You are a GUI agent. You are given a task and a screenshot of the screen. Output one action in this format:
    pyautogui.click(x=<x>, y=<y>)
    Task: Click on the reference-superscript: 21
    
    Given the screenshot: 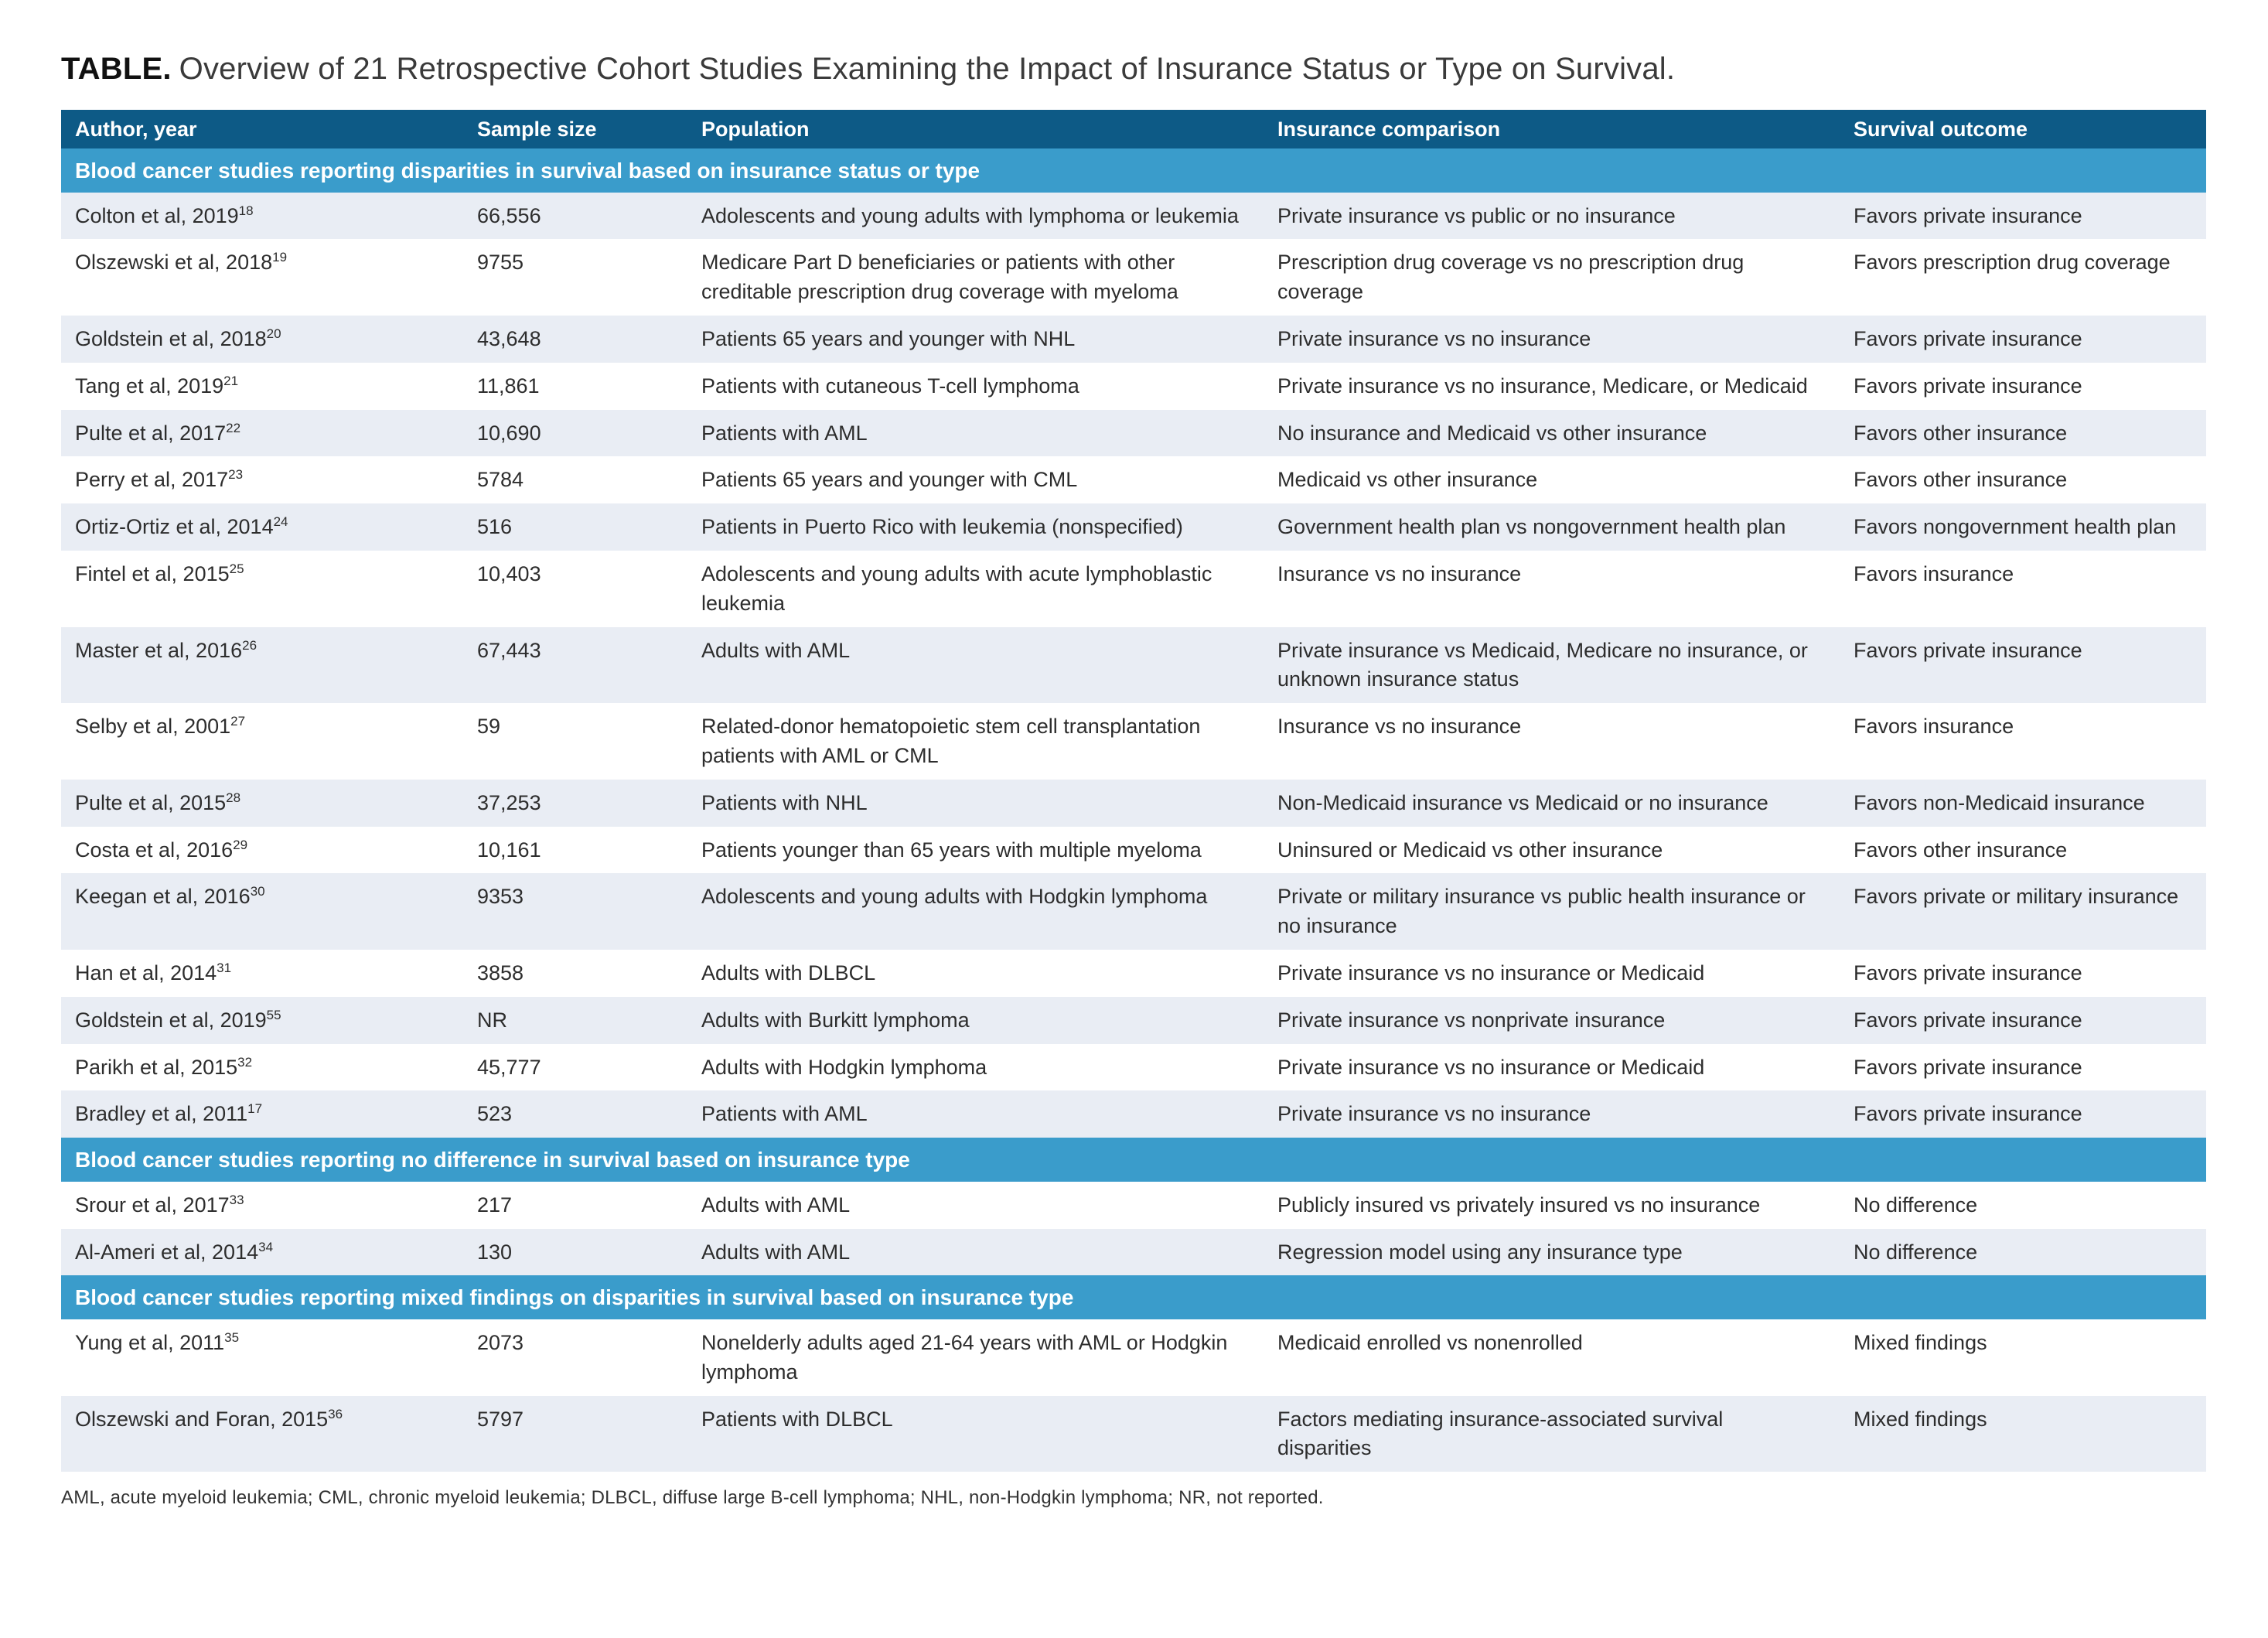 What is the action you would take?
    pyautogui.click(x=231, y=380)
    